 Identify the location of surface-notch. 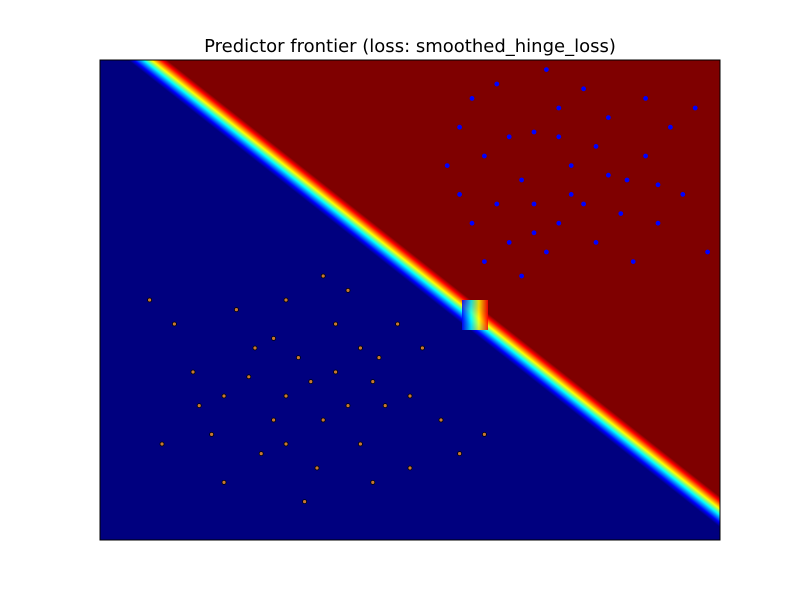
(475, 315).